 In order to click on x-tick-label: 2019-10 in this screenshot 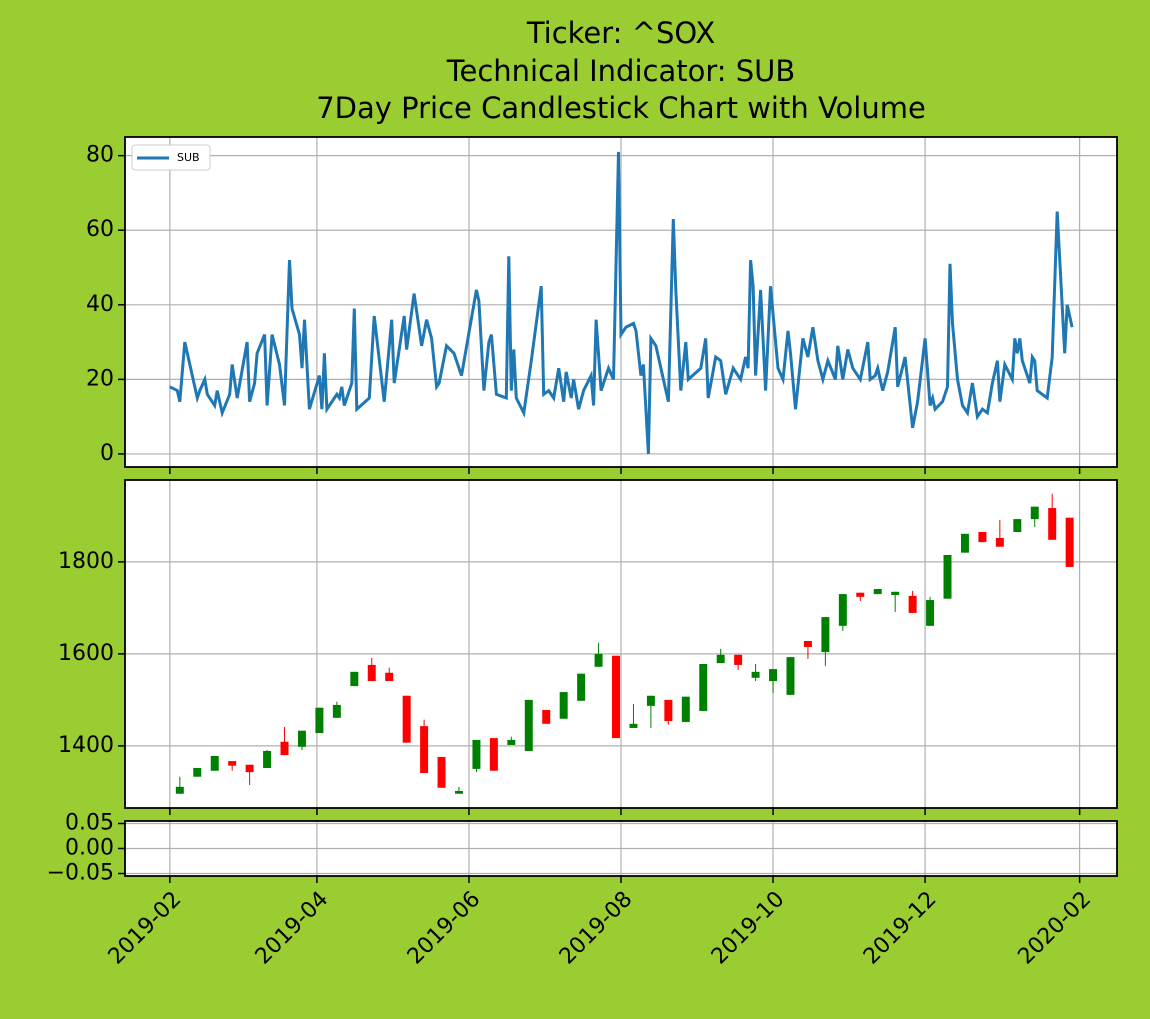, I will do `click(748, 928)`.